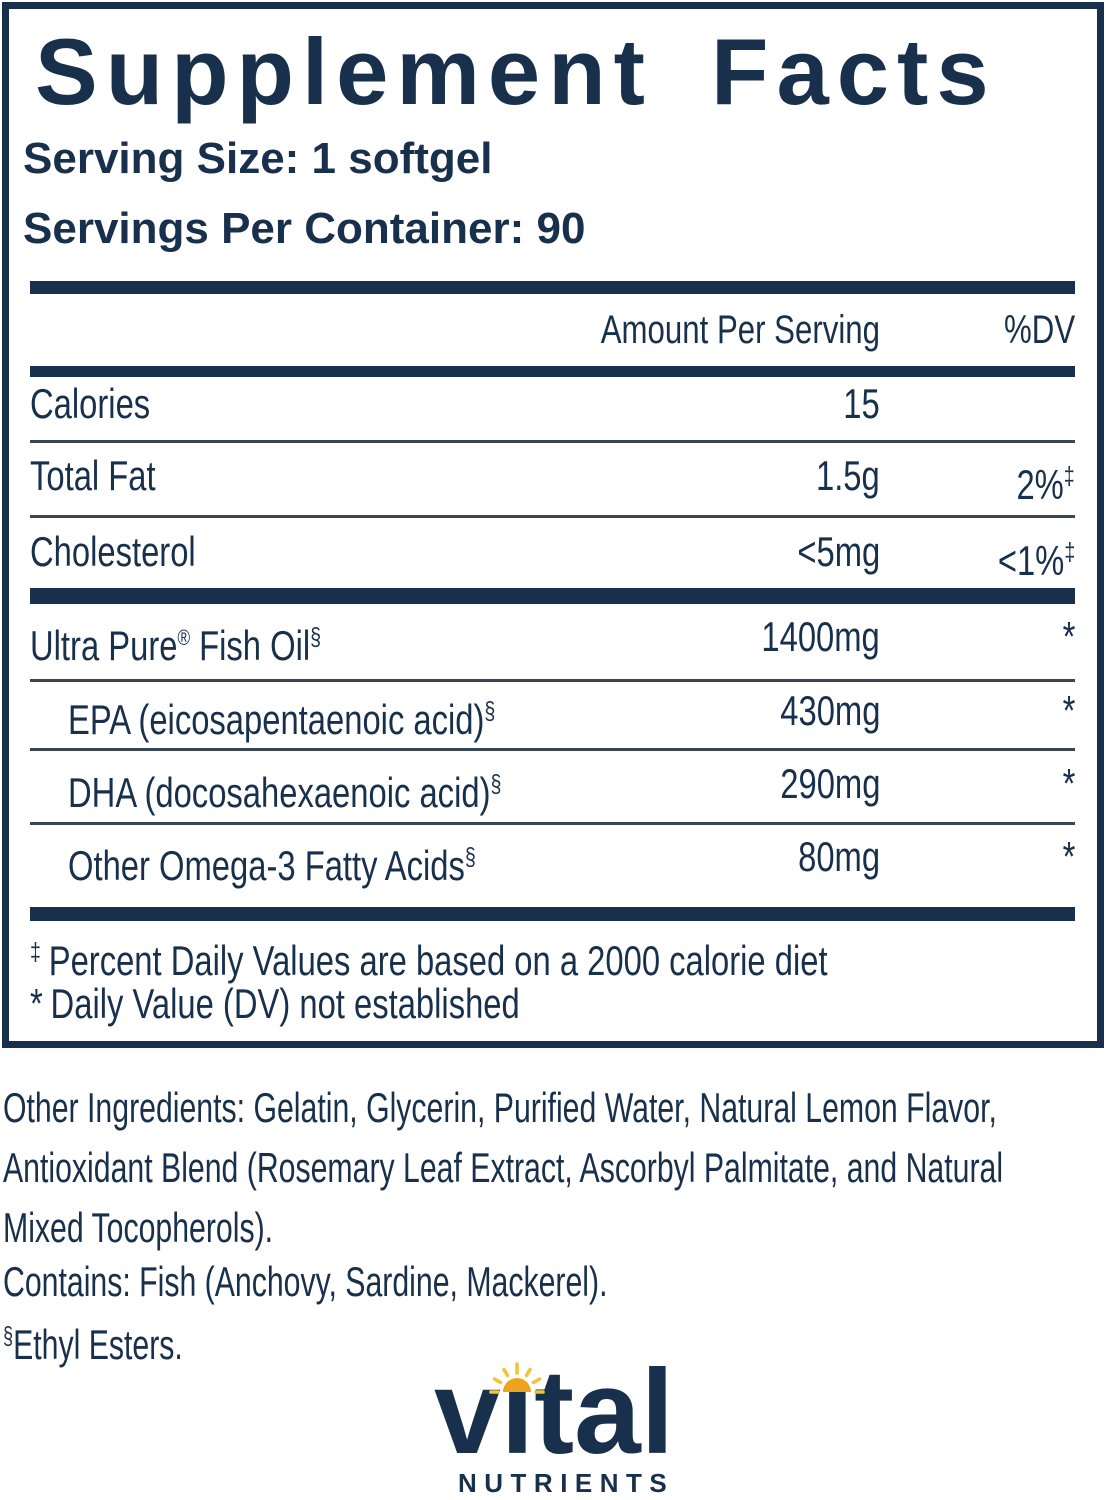 The image size is (1106, 1500). I want to click on dv-header: %DV, so click(1039, 330).